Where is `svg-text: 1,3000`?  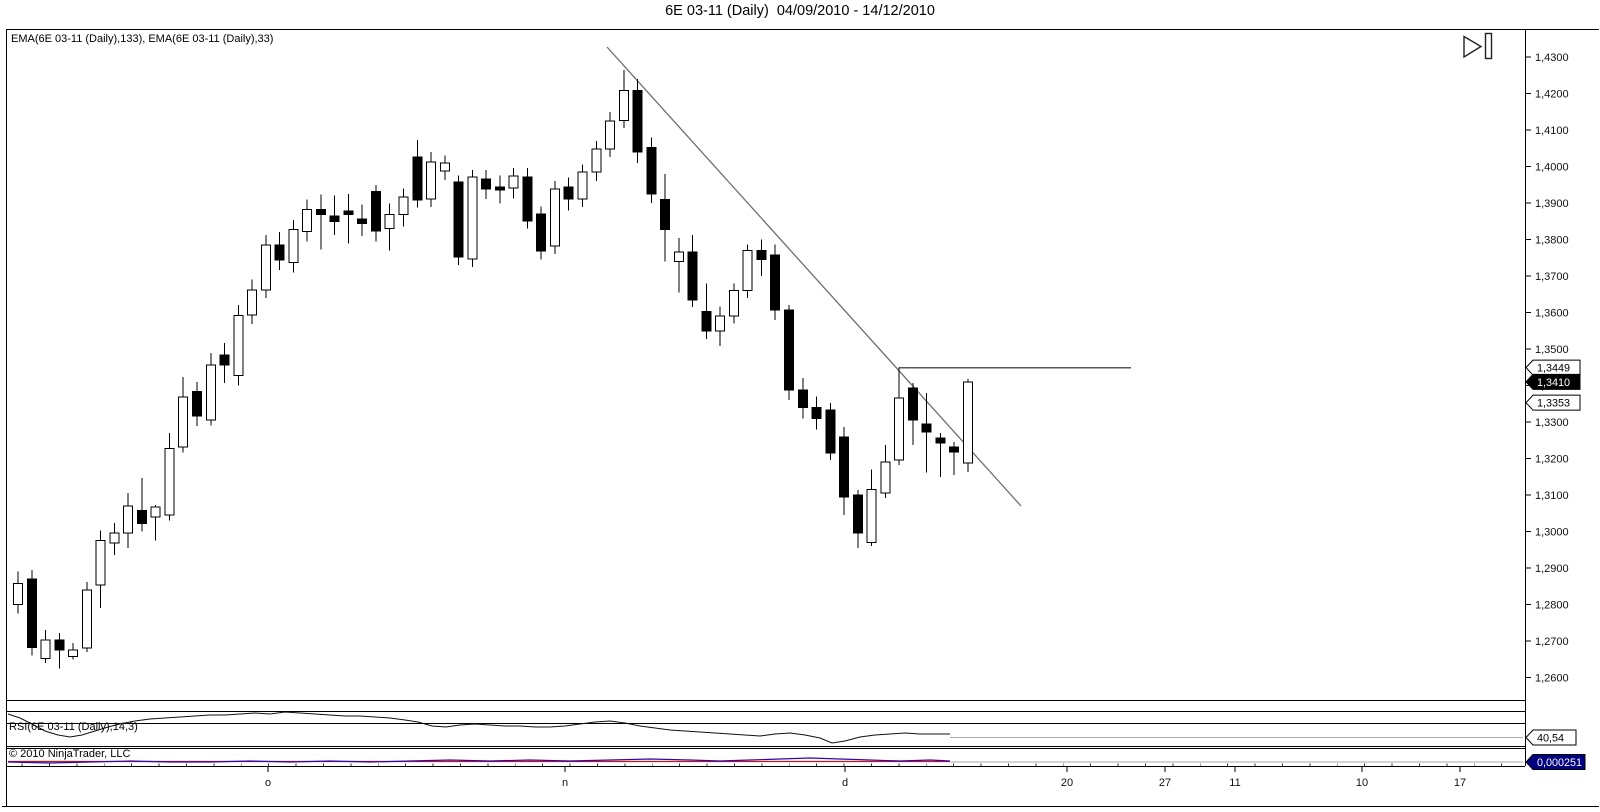 svg-text: 1,3000 is located at coordinates (1552, 533).